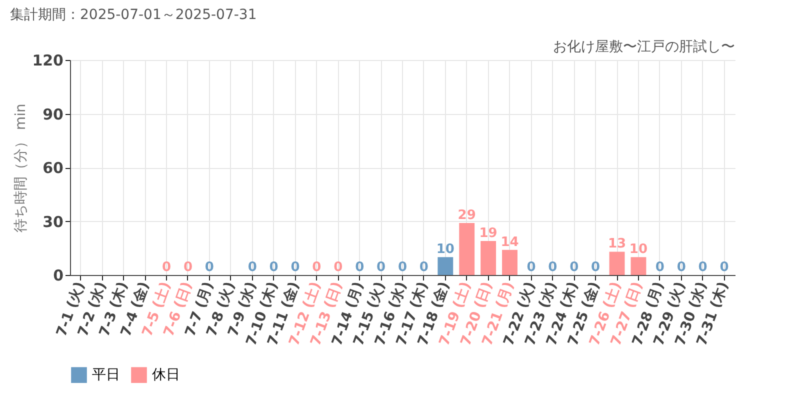  What do you see at coordinates (48, 61) in the screenshot?
I see `y-tick-label: 120` at bounding box center [48, 61].